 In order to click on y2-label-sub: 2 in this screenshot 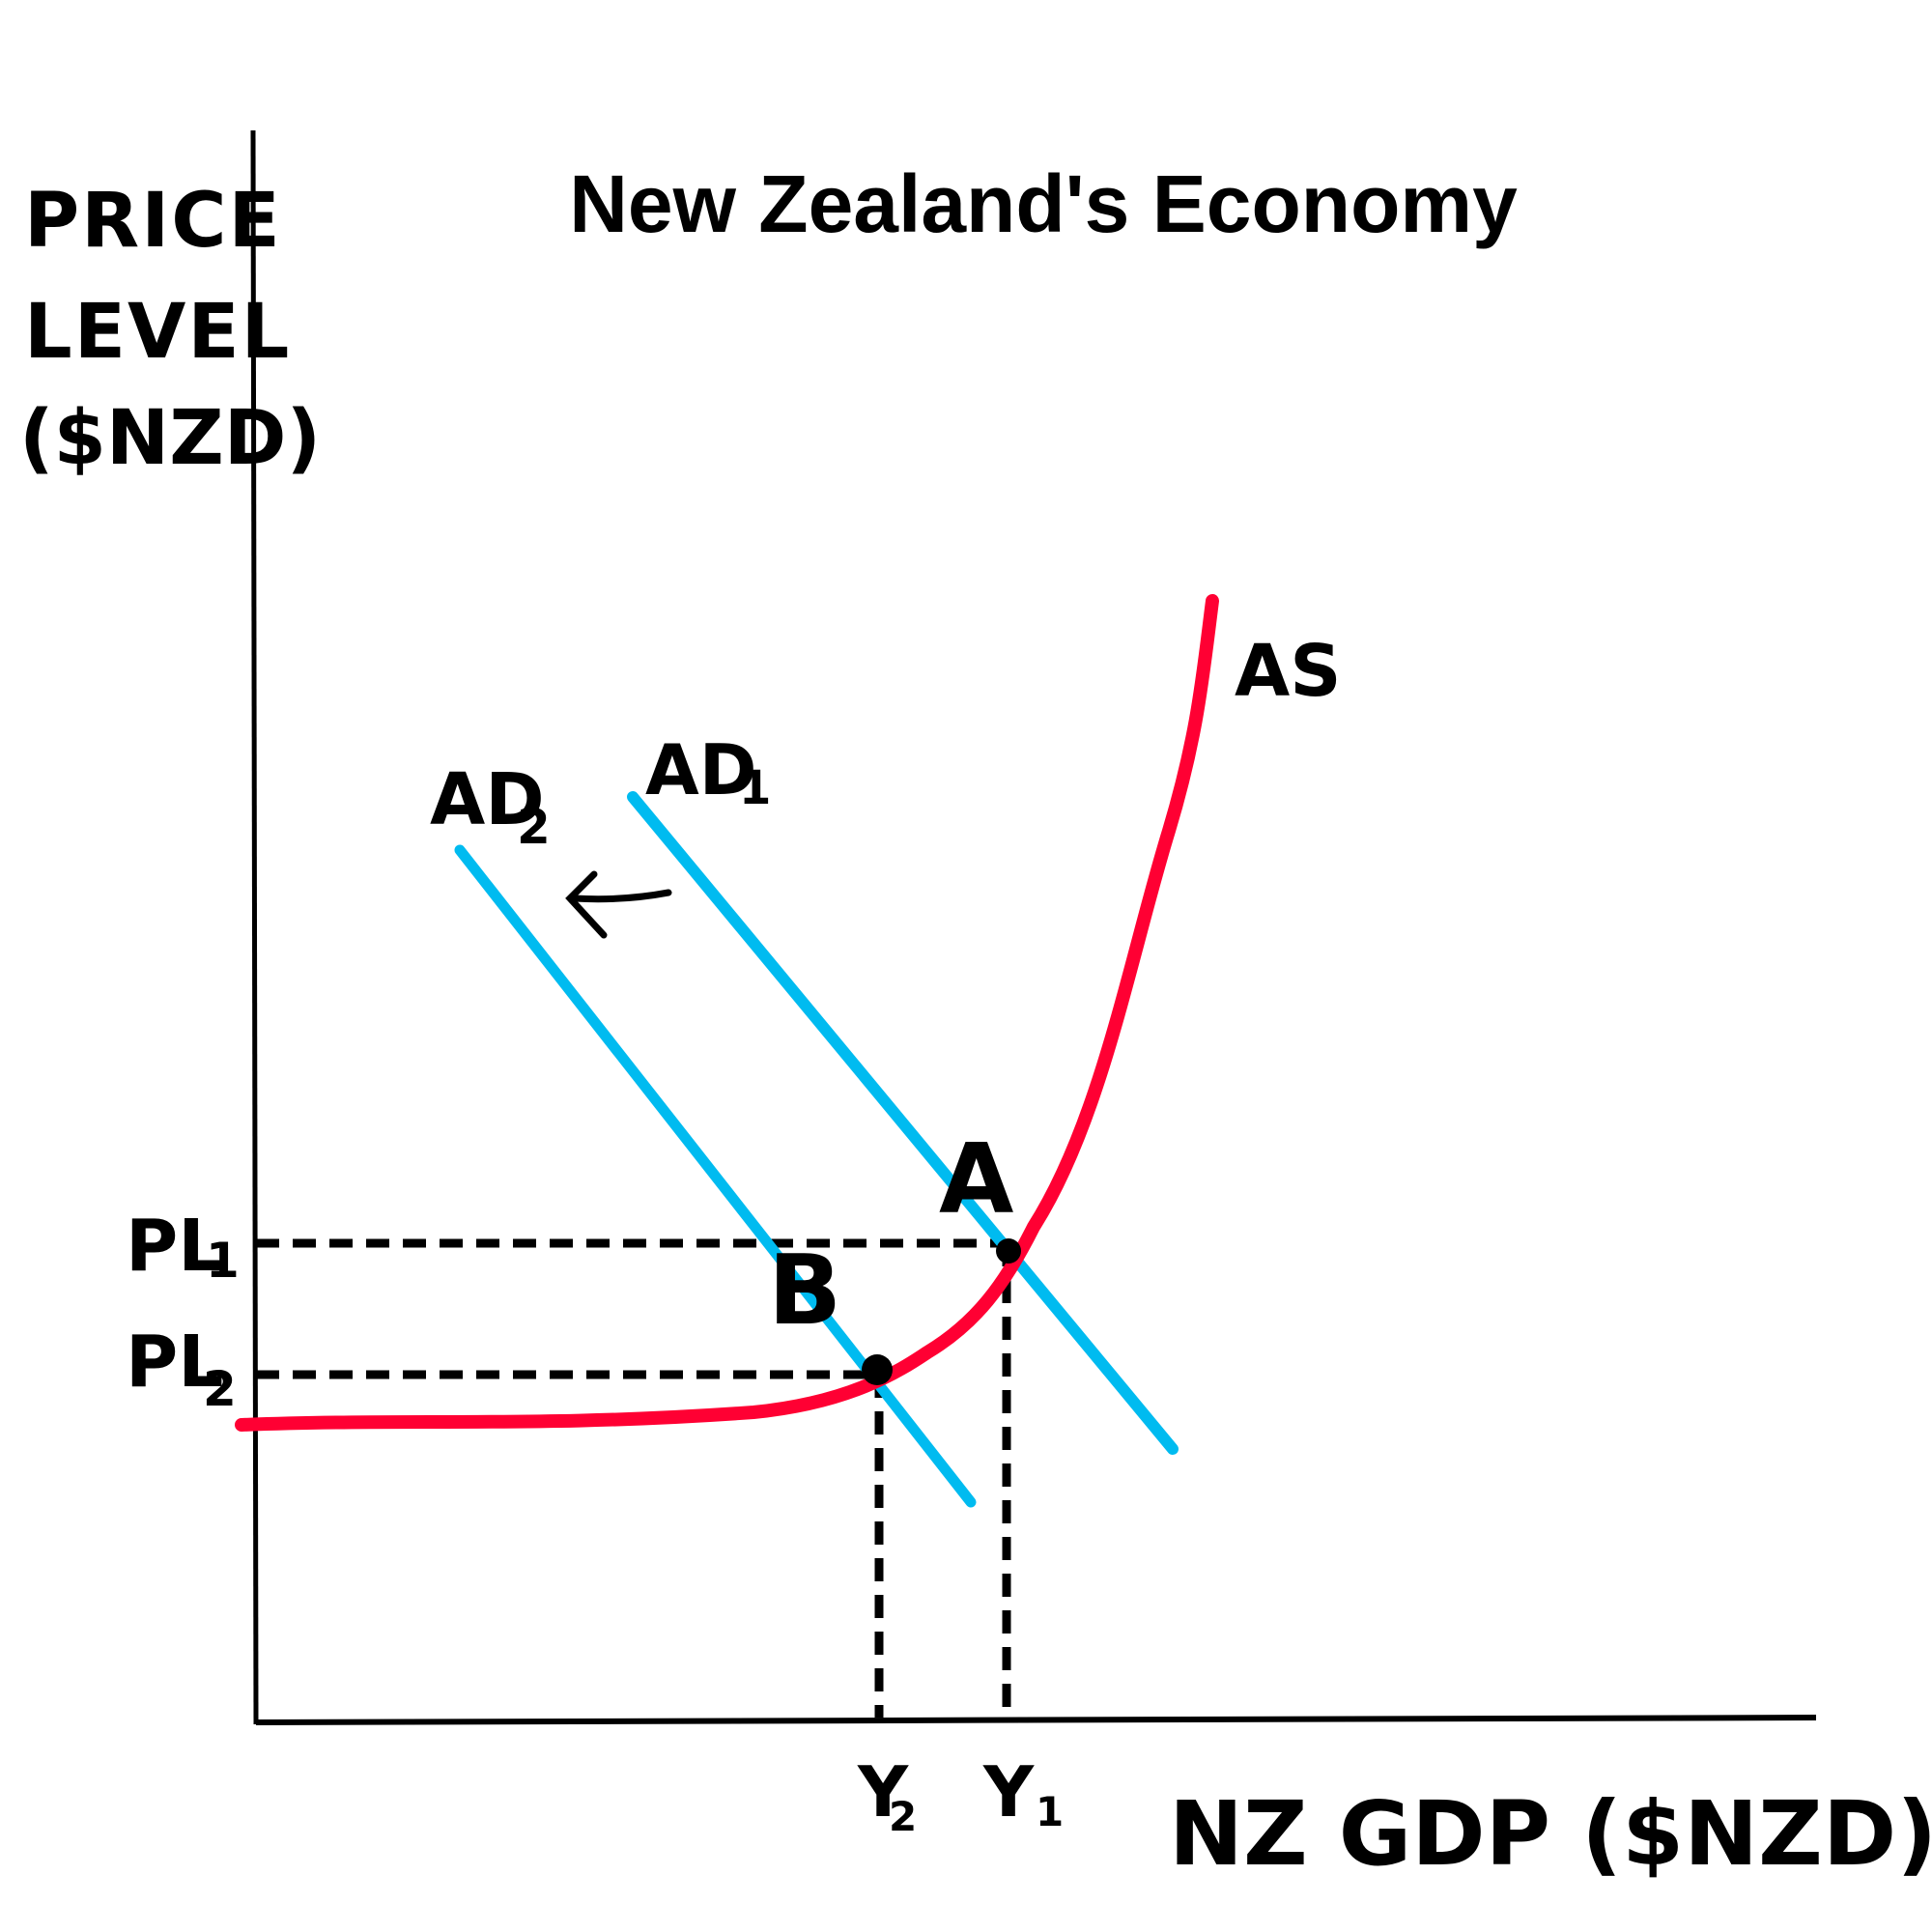, I will do `click(903, 1816)`.